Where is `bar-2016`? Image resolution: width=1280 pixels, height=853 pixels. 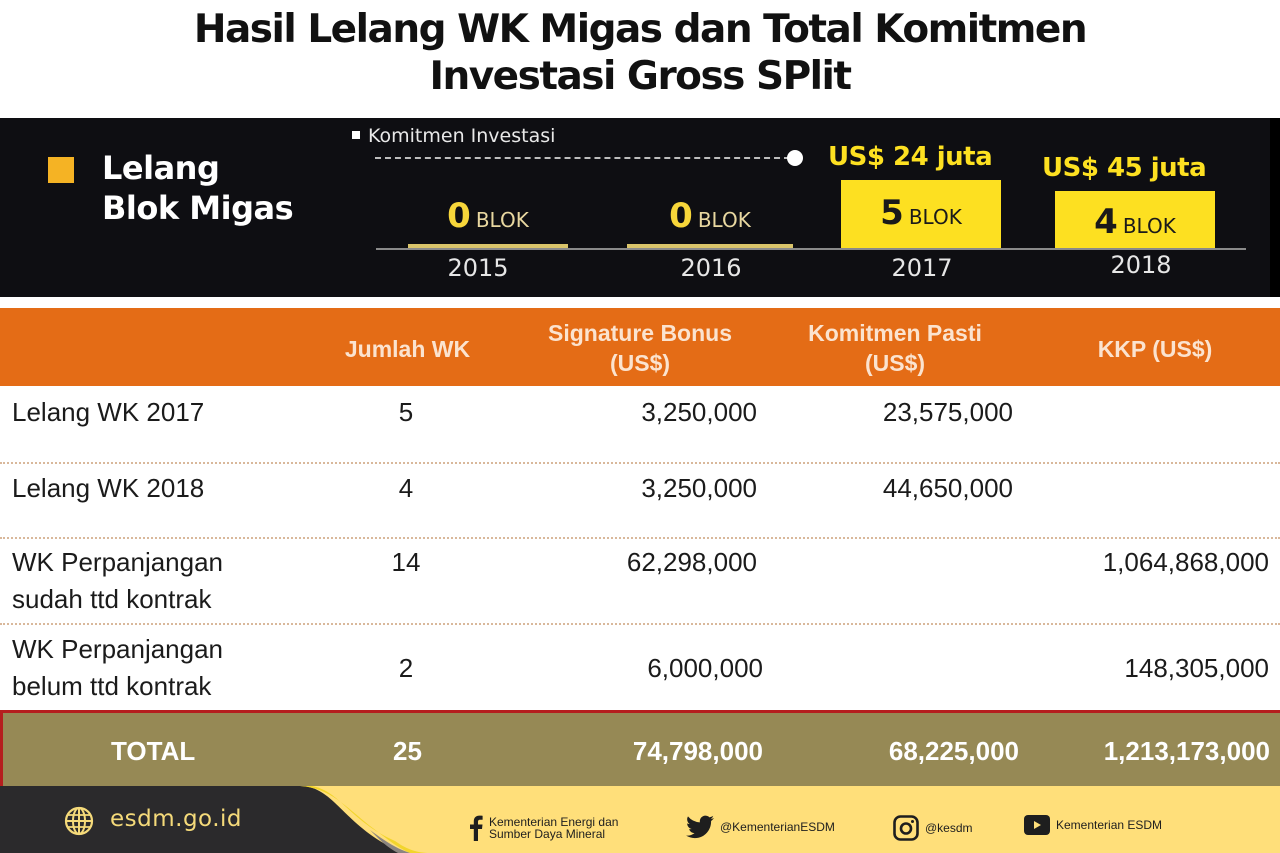
bar-2016 is located at coordinates (710, 246).